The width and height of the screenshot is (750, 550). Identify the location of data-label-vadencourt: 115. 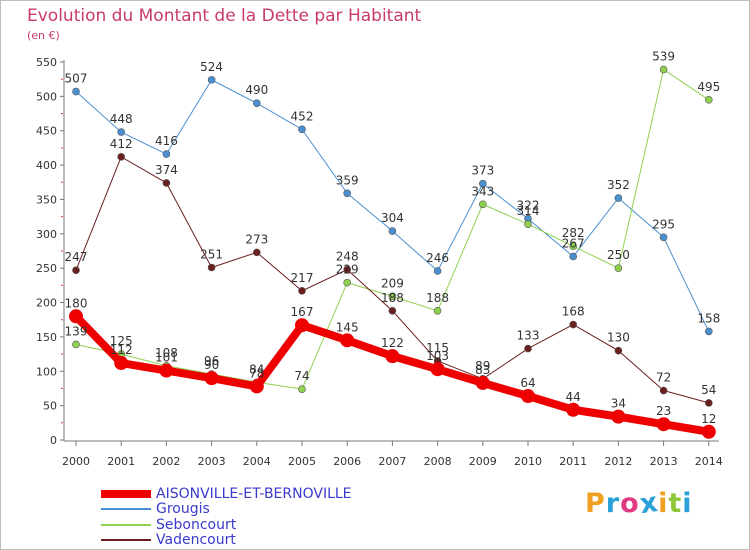
(437, 348).